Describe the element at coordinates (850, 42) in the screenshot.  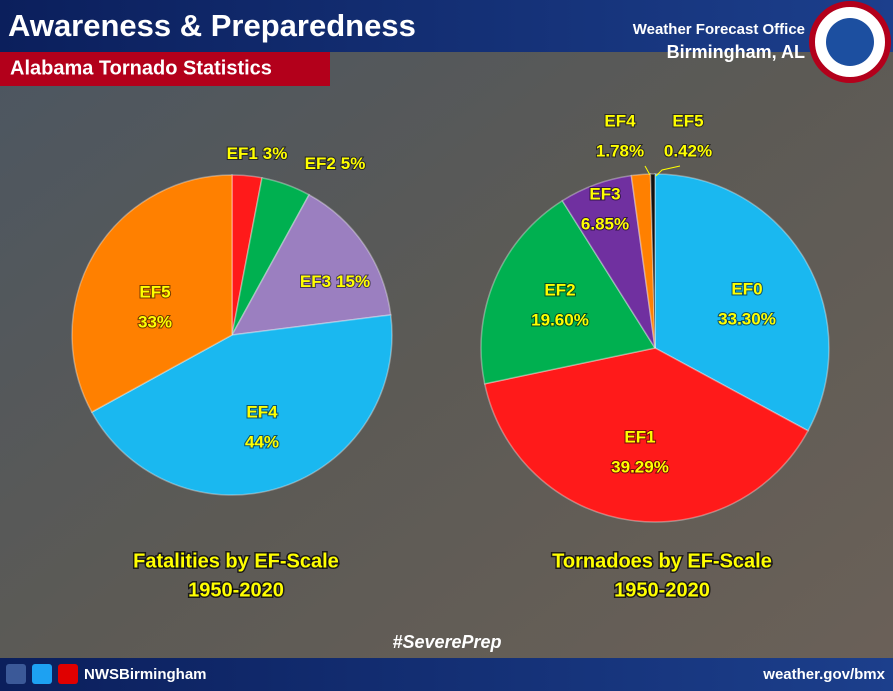
I see `logo-inner` at that location.